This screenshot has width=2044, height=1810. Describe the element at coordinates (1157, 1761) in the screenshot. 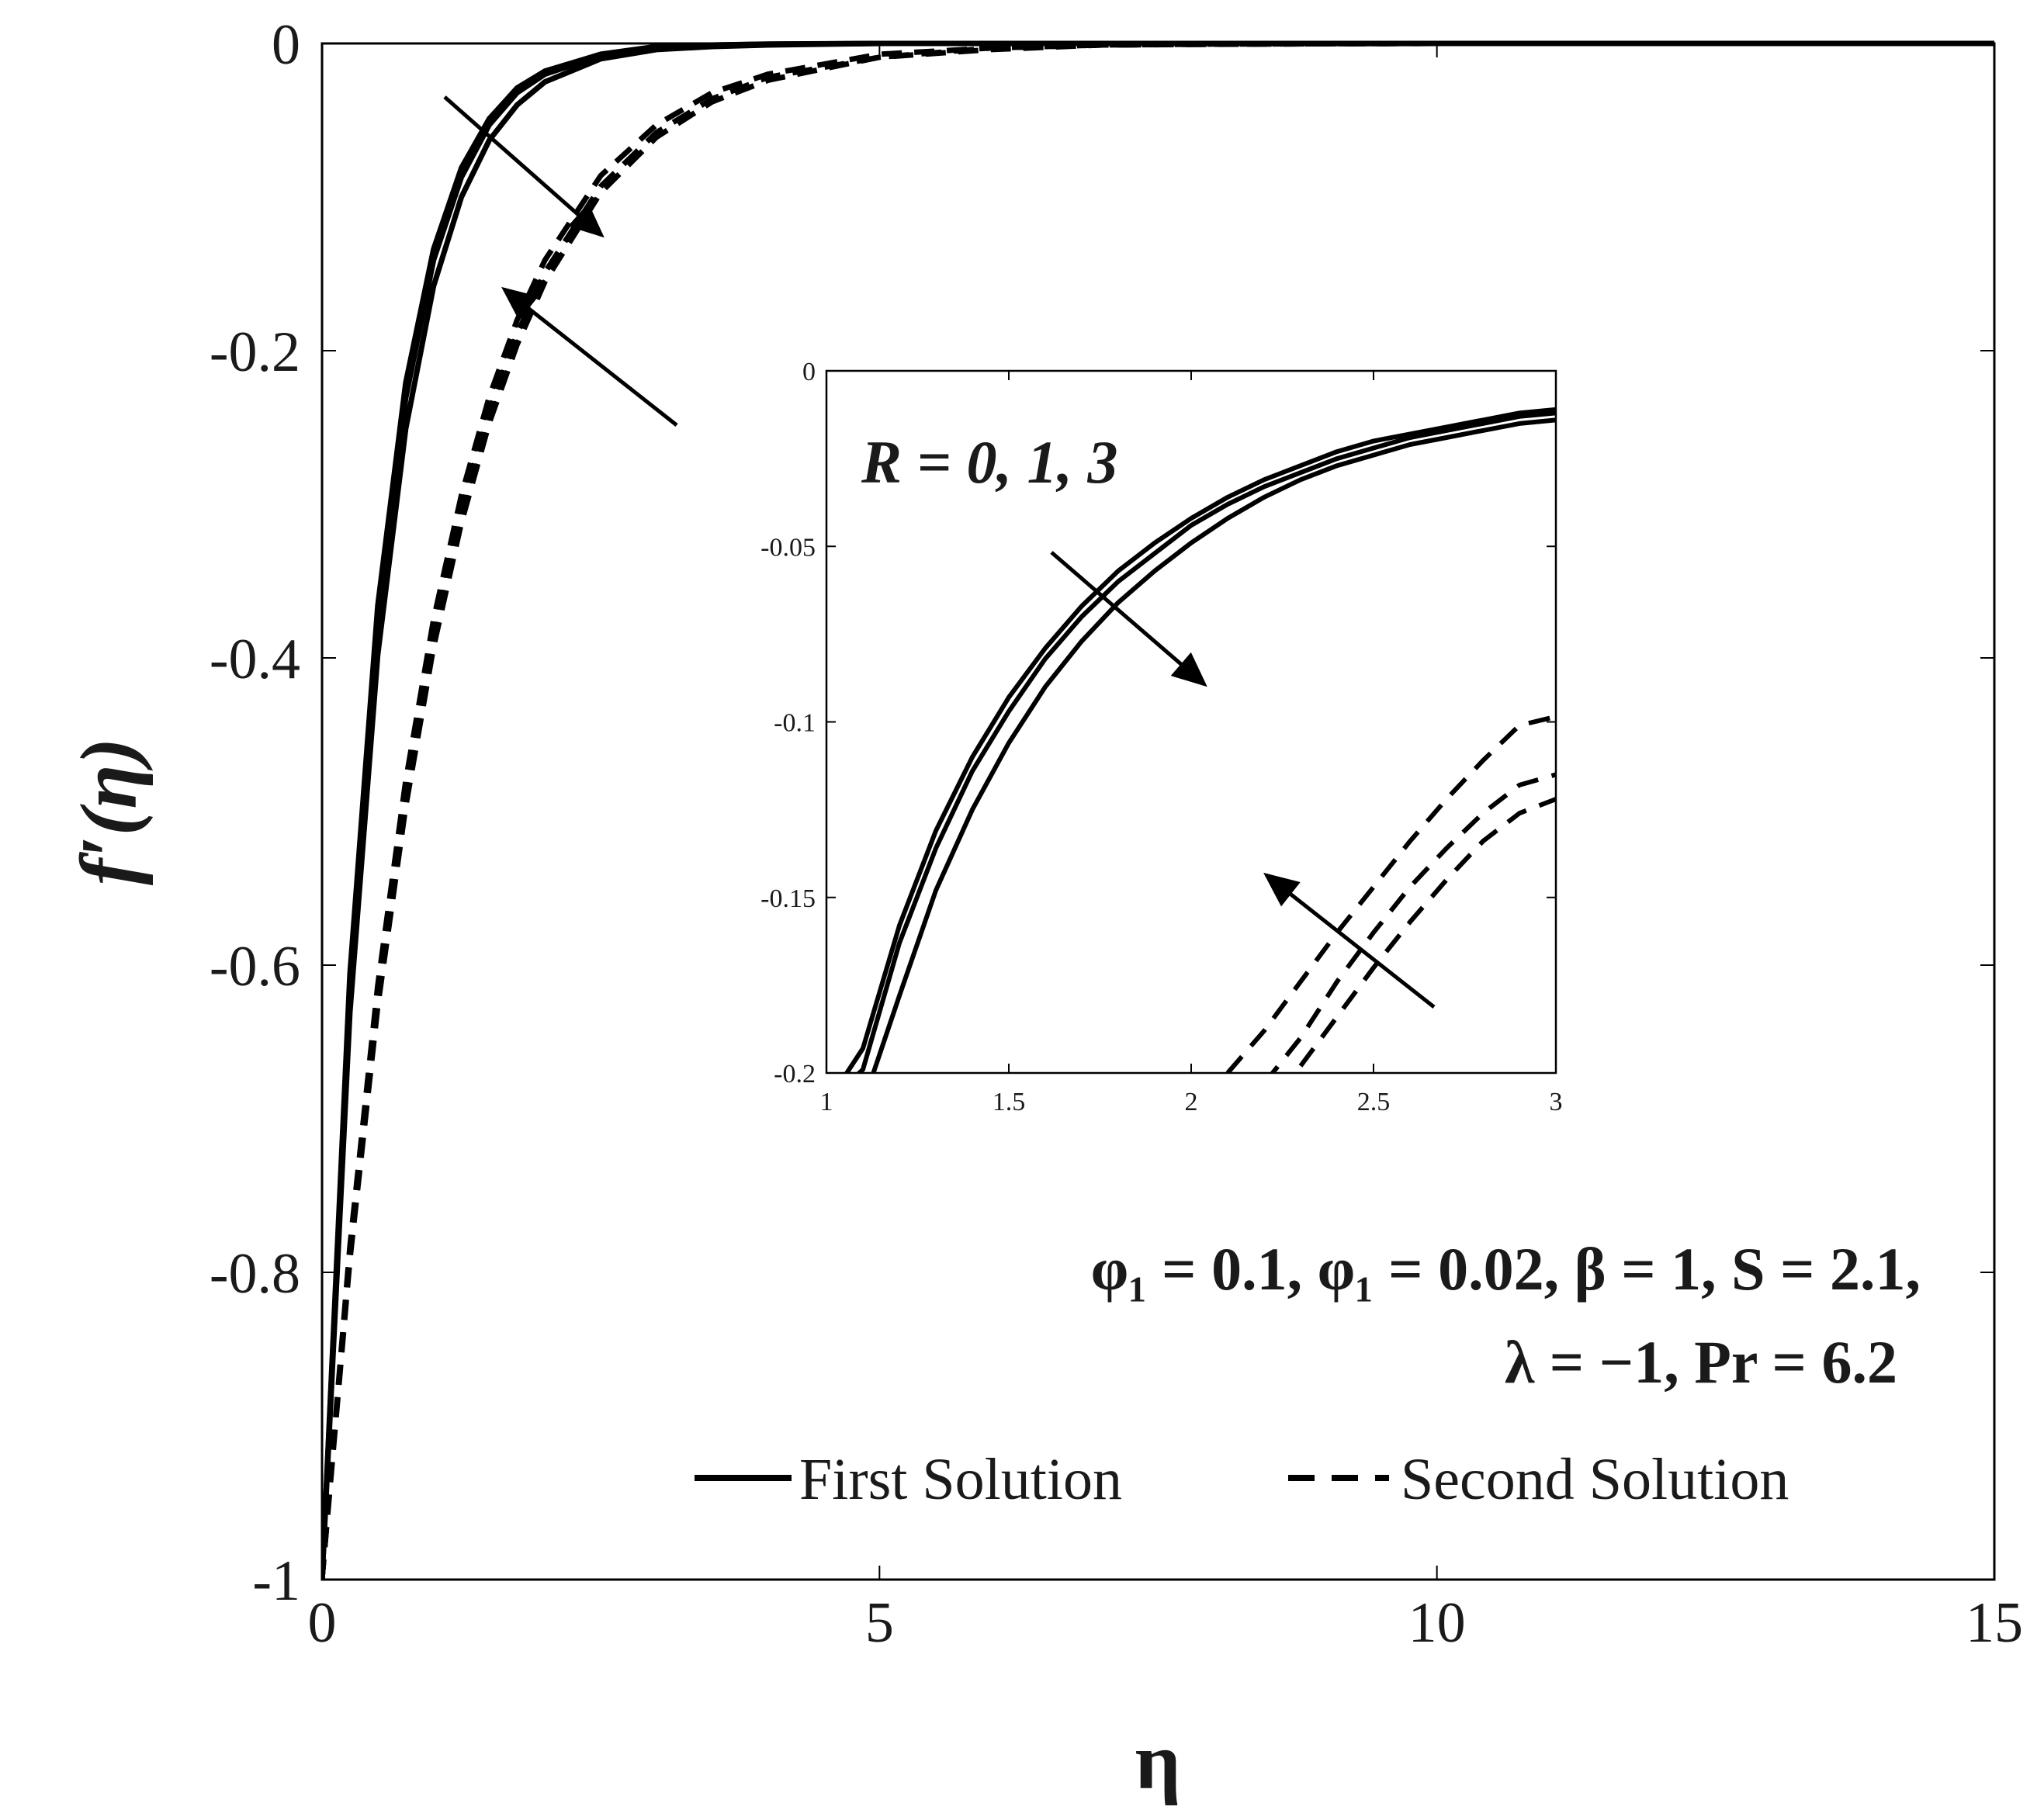

I see `main-x-axis-title: η` at that location.